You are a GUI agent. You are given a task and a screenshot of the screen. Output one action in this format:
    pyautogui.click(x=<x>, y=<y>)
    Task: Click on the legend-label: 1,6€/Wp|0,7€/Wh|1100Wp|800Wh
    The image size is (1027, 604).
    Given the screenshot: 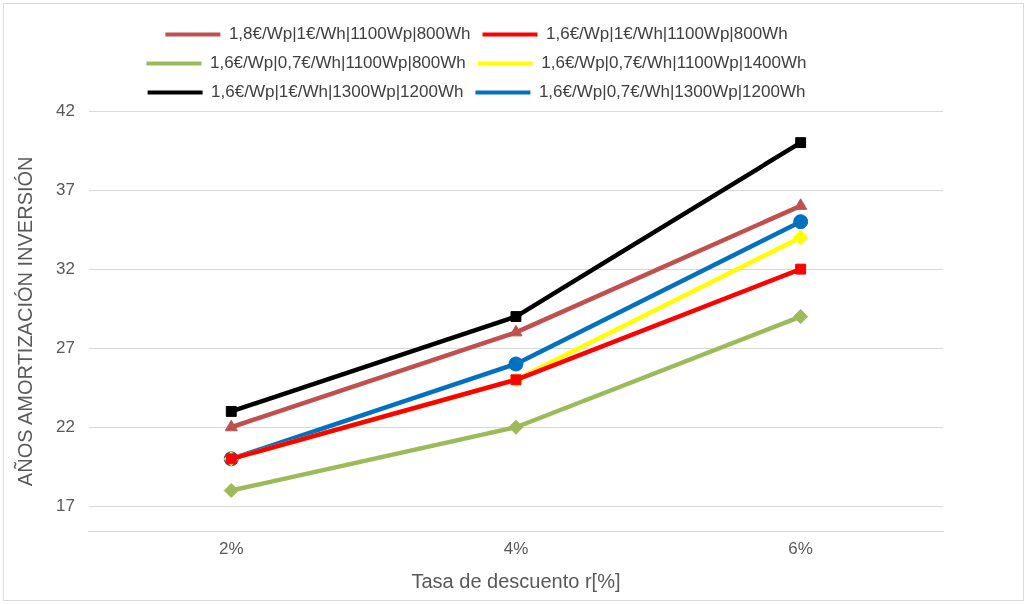 What is the action you would take?
    pyautogui.click(x=337, y=63)
    